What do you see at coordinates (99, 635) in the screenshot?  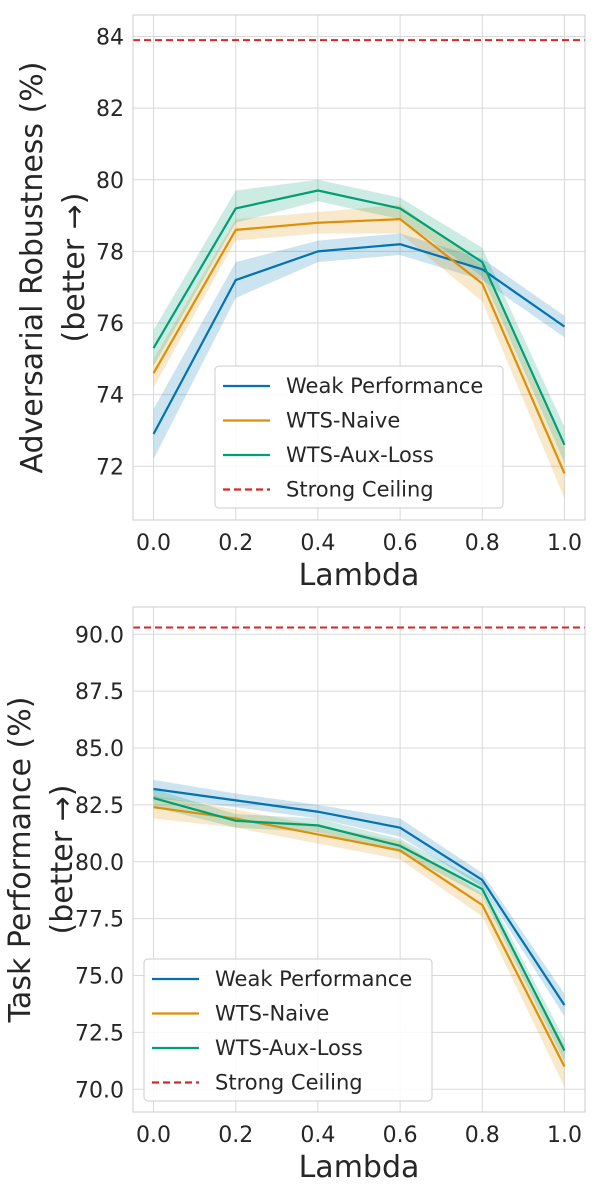 I see `y-tick-label: 90.0` at bounding box center [99, 635].